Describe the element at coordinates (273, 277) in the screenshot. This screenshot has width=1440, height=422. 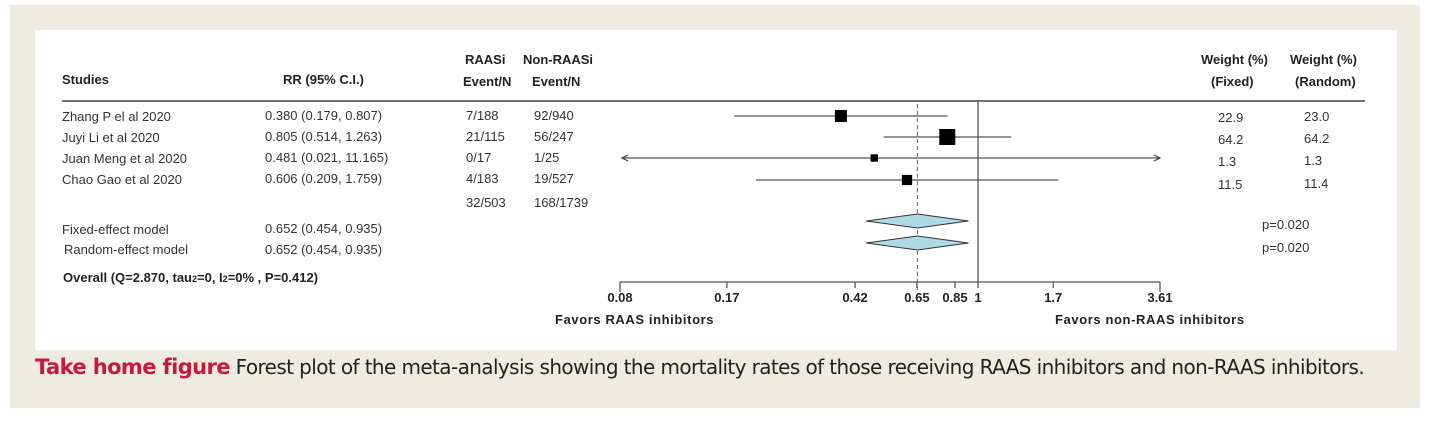
I see `overall-text-3: =0% , P=0.412)` at that location.